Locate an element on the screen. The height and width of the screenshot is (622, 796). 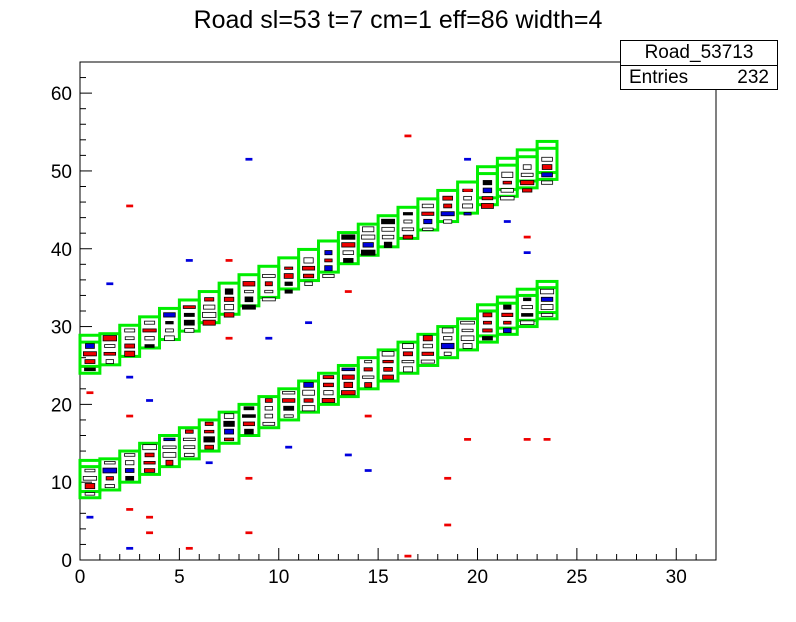
stats-entries-label: Entries is located at coordinates (659, 77).